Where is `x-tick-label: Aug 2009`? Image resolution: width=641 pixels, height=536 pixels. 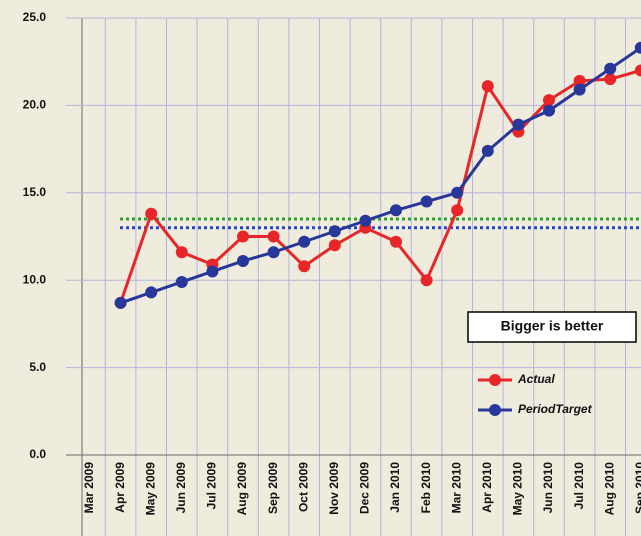
x-tick-label: Aug 2009 is located at coordinates (242, 489).